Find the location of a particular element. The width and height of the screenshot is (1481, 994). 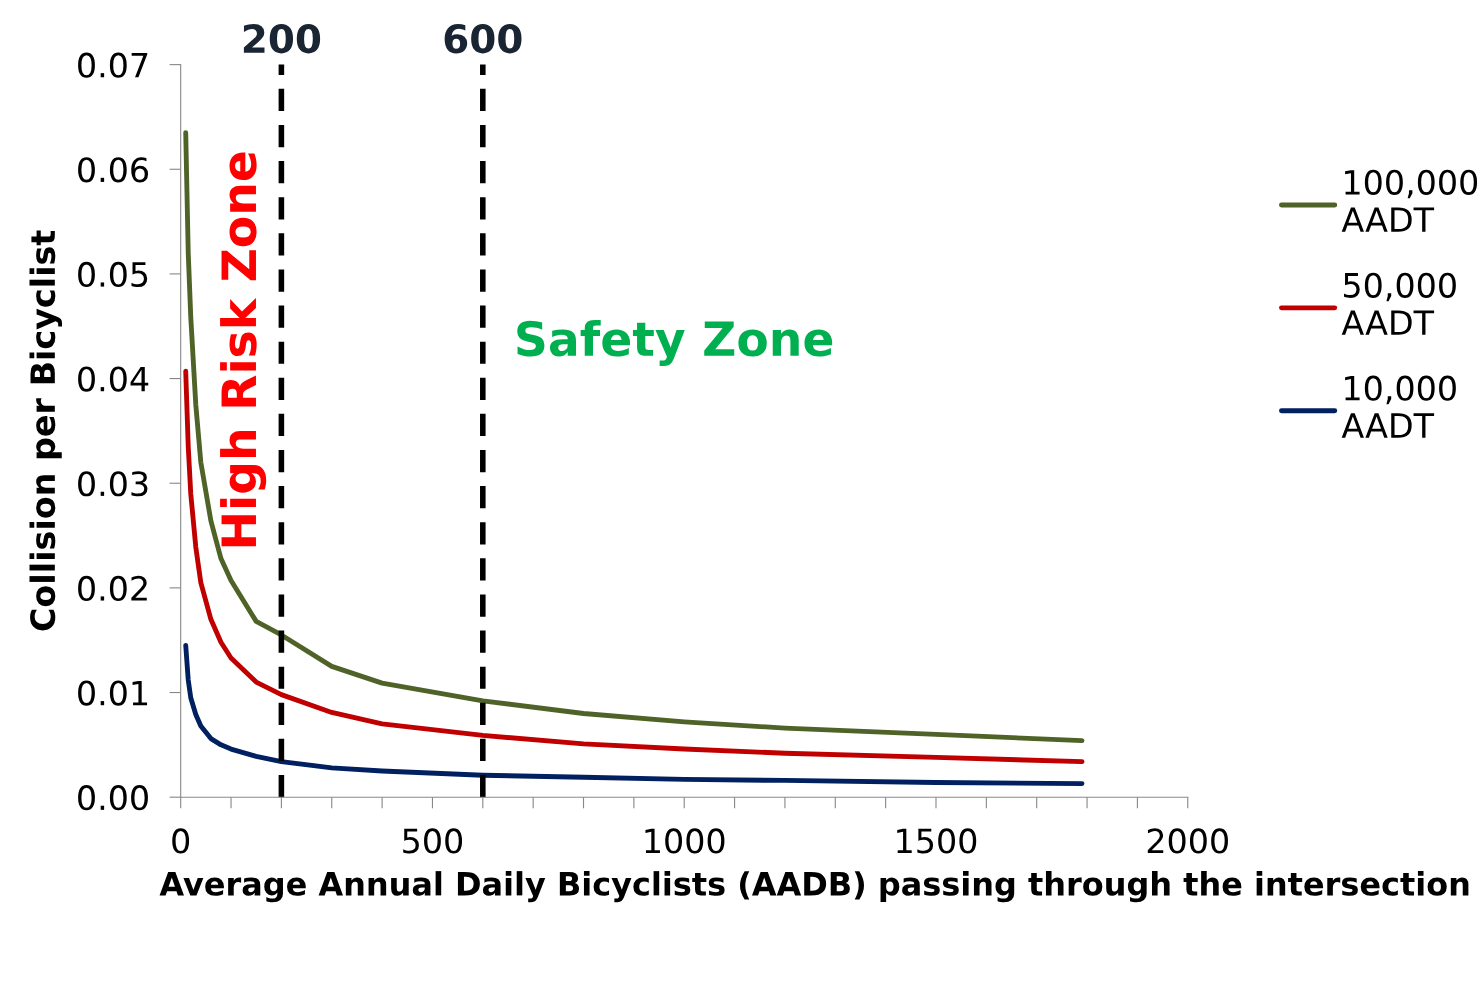

x-axis-title: Average Annual Daily Bicyclists (AADB) passing through the intersection is located at coordinates (814, 887).